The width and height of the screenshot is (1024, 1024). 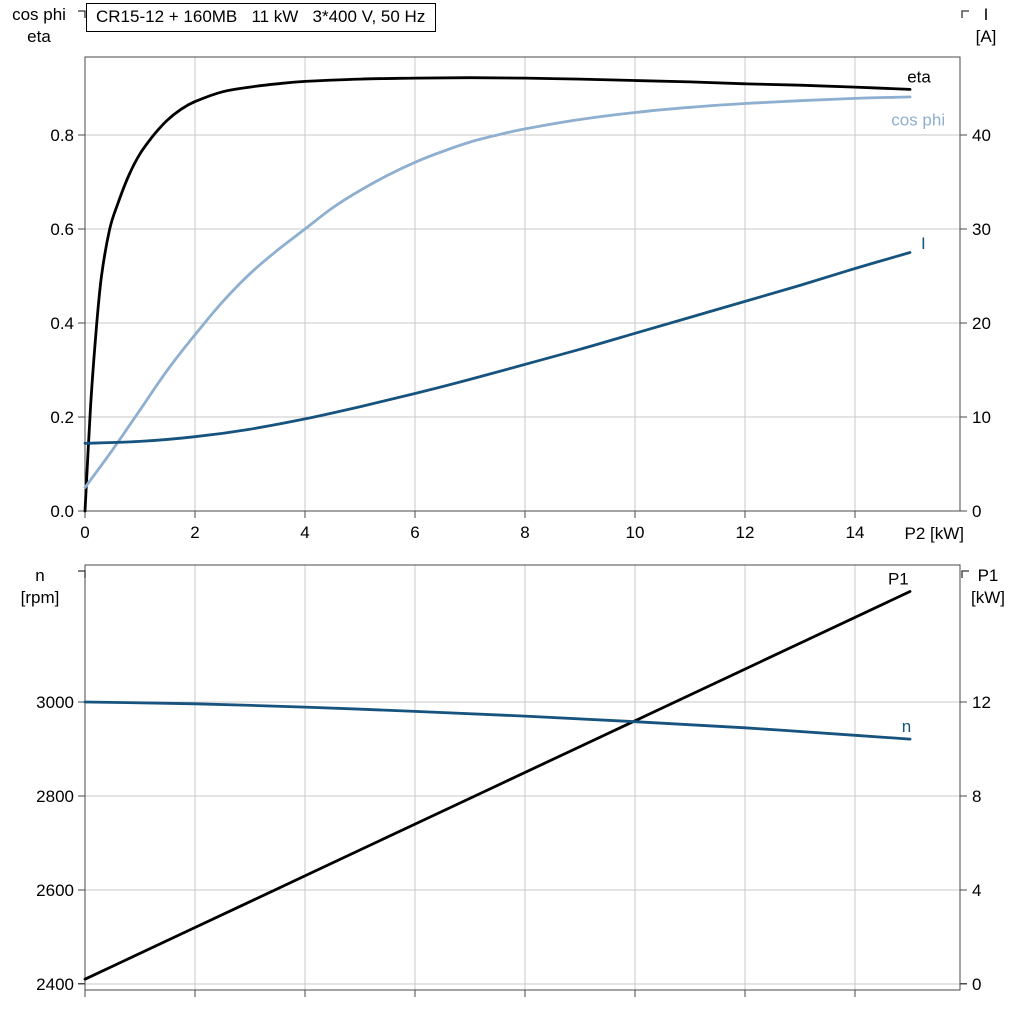 What do you see at coordinates (40, 587) in the screenshot?
I see `bottom-left-axis-title: n [rpm]` at bounding box center [40, 587].